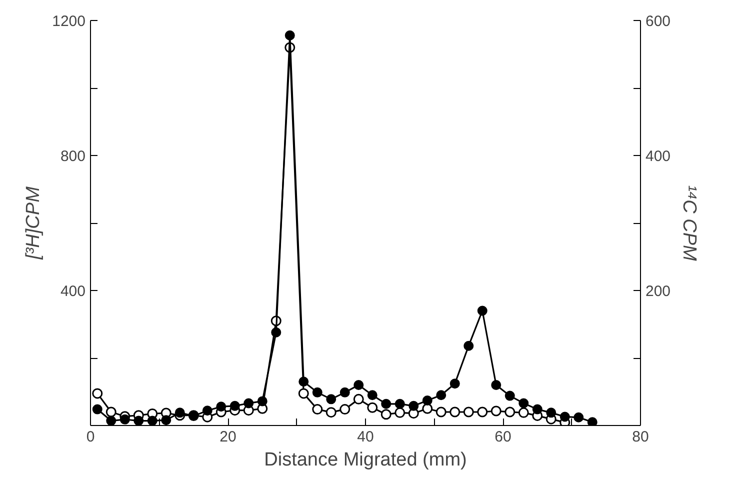  I want to click on y2-axis-title: ¹⁴C CPM, so click(689, 223).